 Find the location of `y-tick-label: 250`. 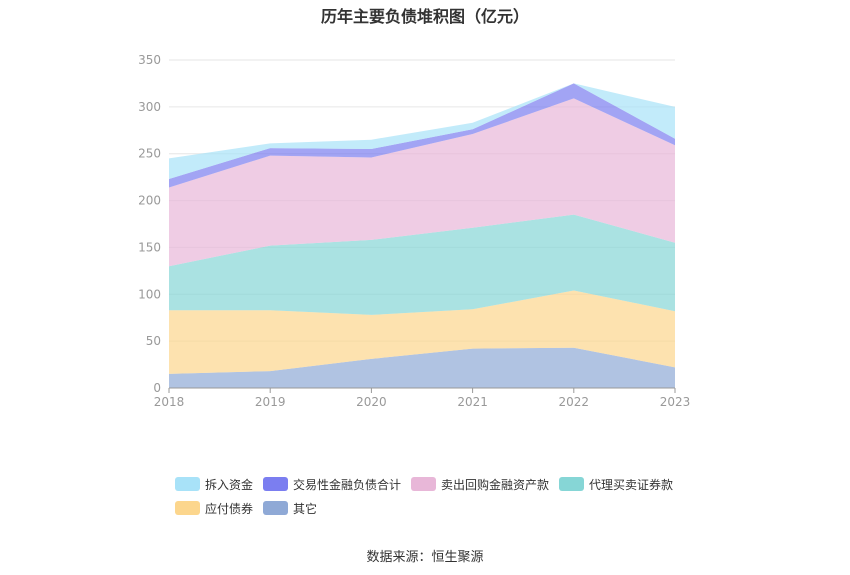

y-tick-label: 250 is located at coordinates (149, 154).